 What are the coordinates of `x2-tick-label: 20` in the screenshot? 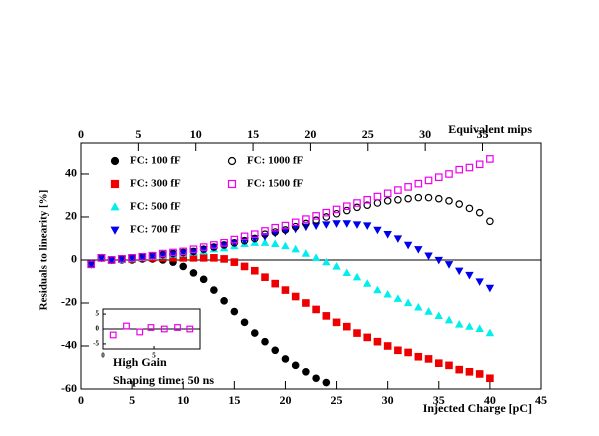 It's located at (310, 134).